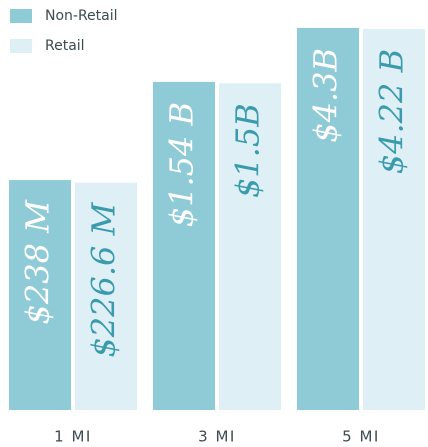 The image size is (428, 447). I want to click on value-label: $226.6 M, so click(104, 279).